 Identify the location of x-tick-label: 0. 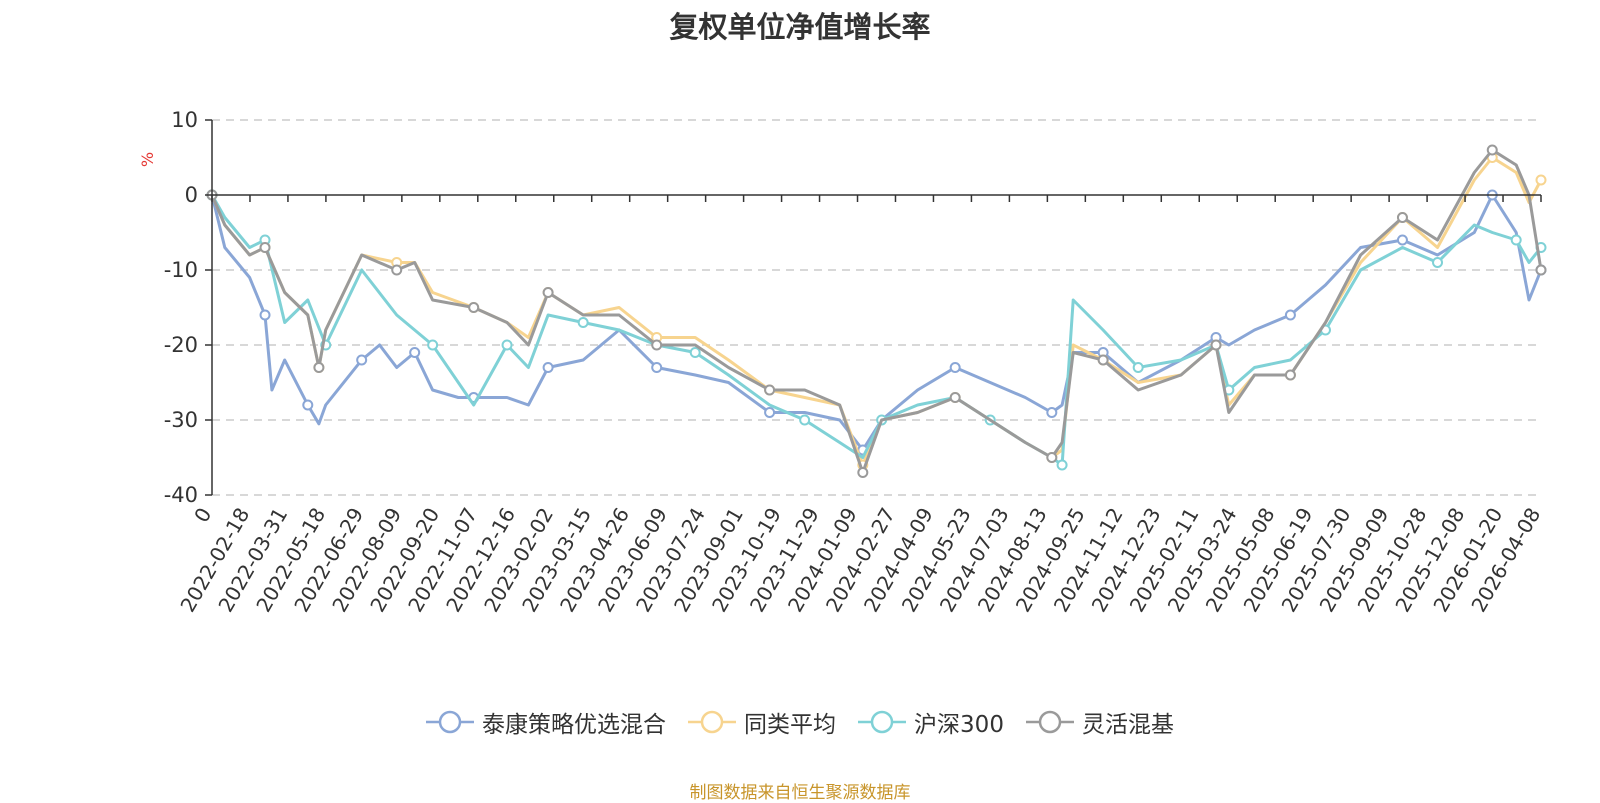
(202, 515).